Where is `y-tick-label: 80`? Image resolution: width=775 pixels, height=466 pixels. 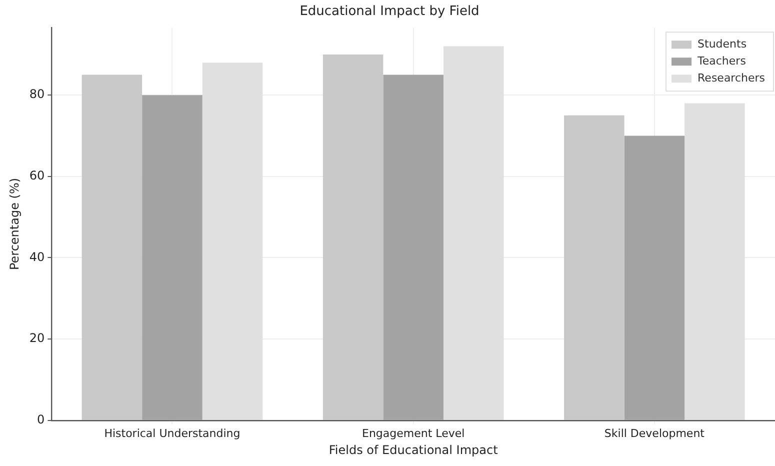 y-tick-label: 80 is located at coordinates (37, 94).